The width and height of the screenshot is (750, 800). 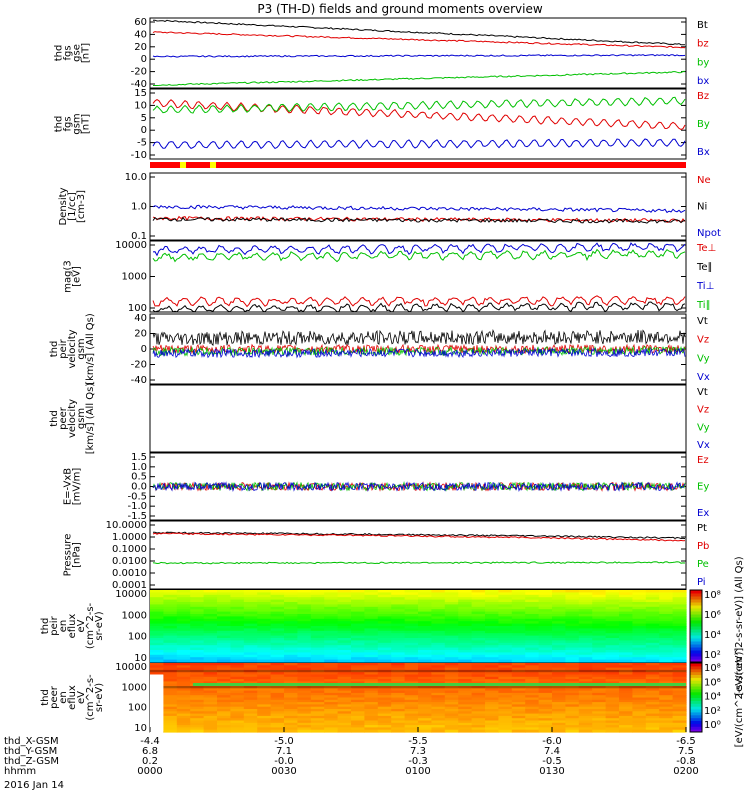 I want to click on x-row-label: thd_X-GSM, so click(x=31, y=741).